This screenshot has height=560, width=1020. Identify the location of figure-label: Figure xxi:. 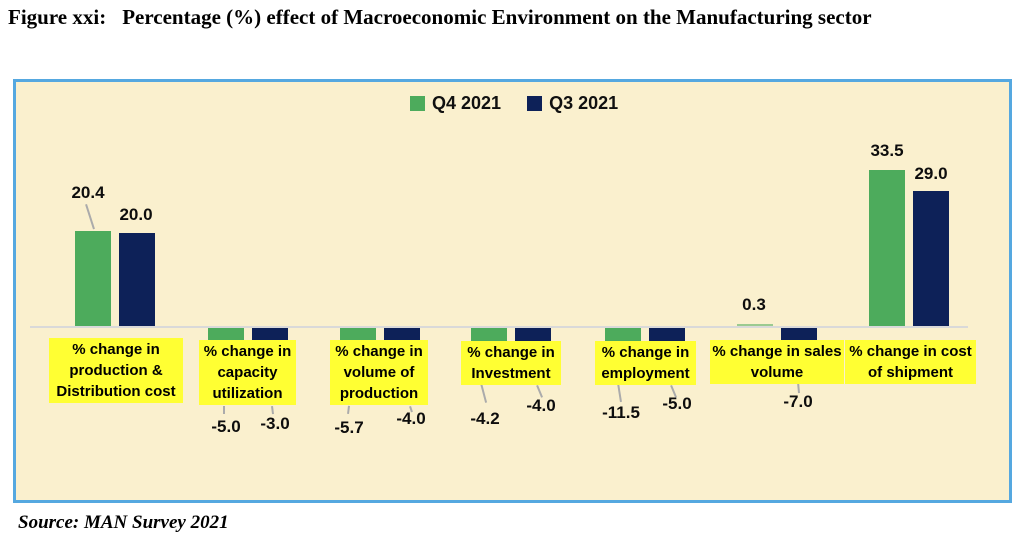
(57, 17).